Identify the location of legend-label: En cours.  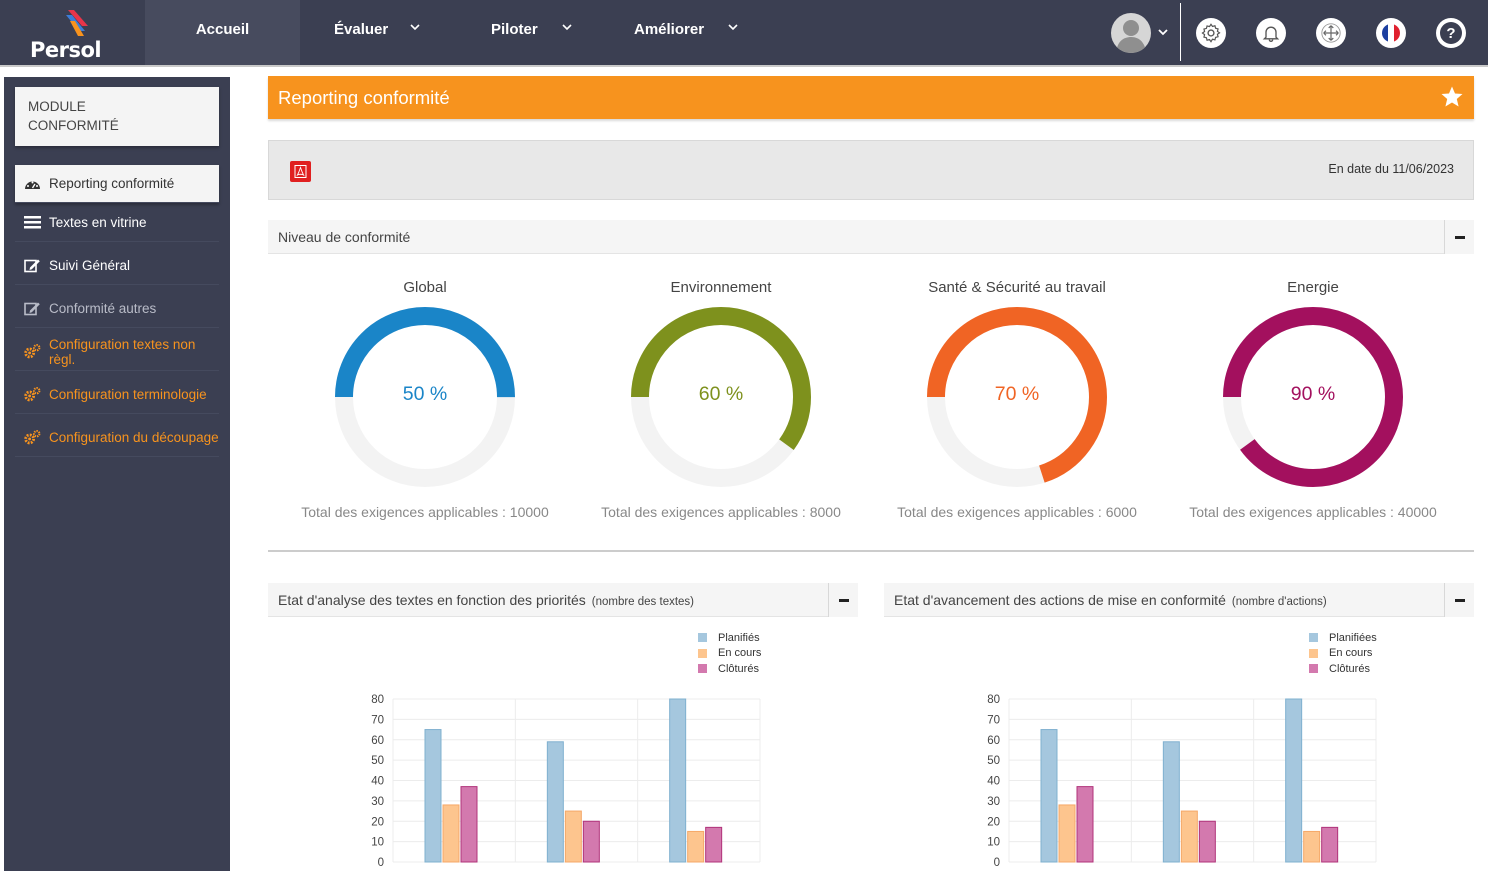
(1351, 653).